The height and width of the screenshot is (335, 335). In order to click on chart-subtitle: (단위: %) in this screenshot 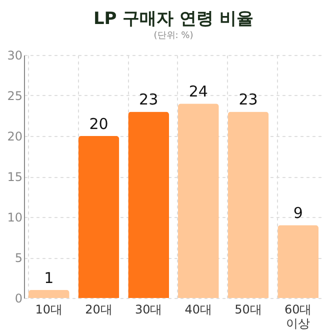, I will do `click(174, 36)`.